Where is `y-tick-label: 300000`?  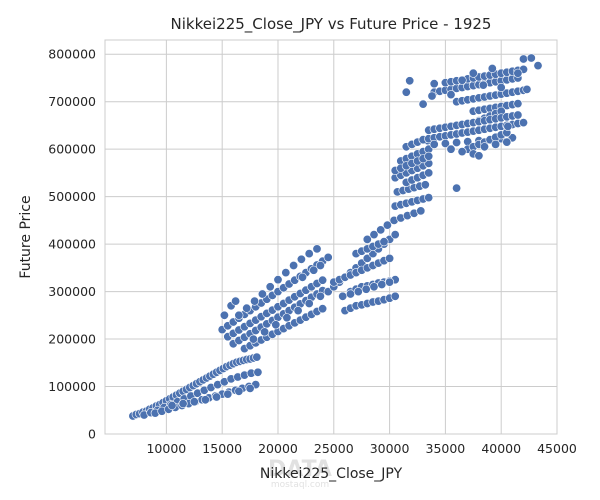
y-tick-label: 300000 is located at coordinates (72, 291).